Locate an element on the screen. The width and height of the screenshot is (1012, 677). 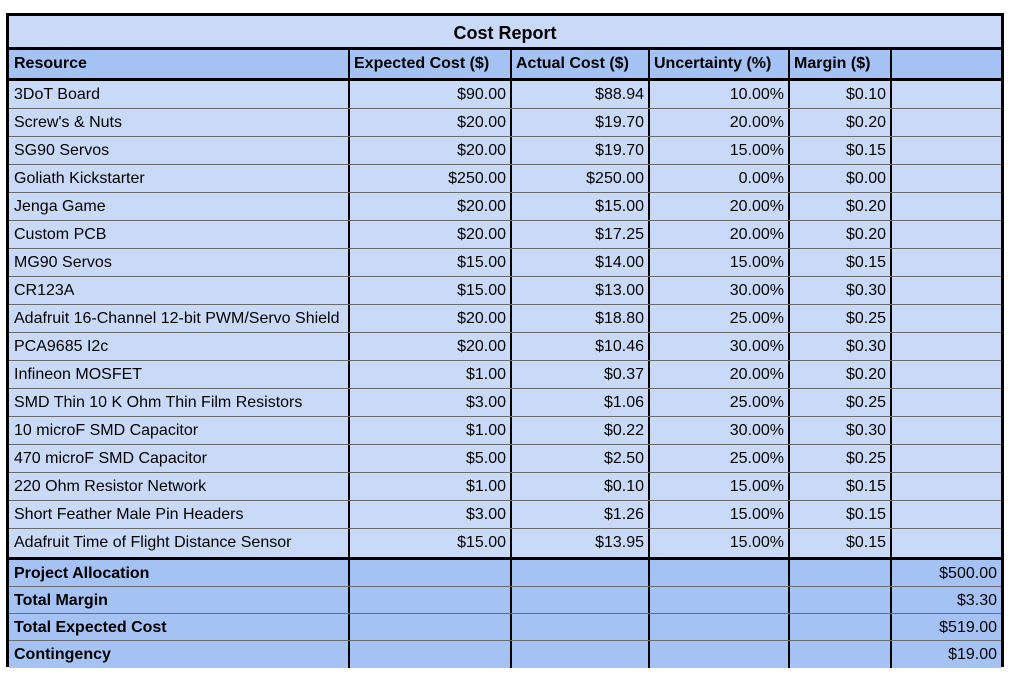
cell-resource: Jenga Game is located at coordinates (179, 207).